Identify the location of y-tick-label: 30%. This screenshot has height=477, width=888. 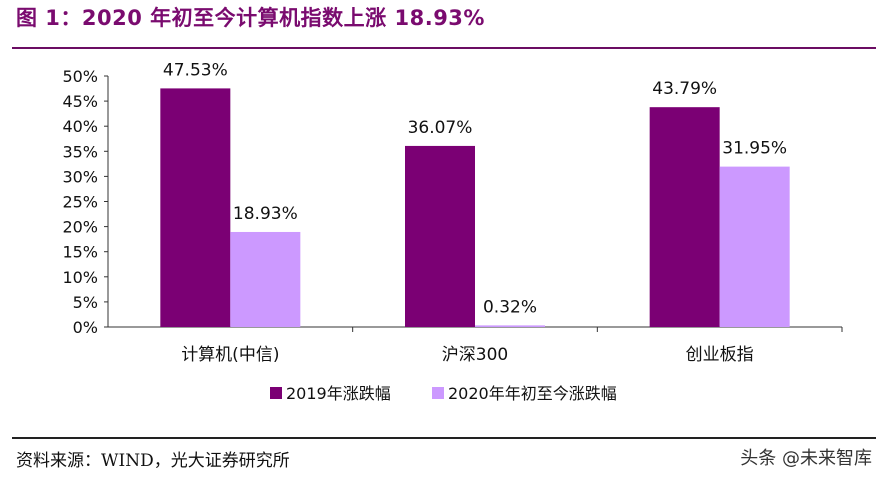
(80, 176).